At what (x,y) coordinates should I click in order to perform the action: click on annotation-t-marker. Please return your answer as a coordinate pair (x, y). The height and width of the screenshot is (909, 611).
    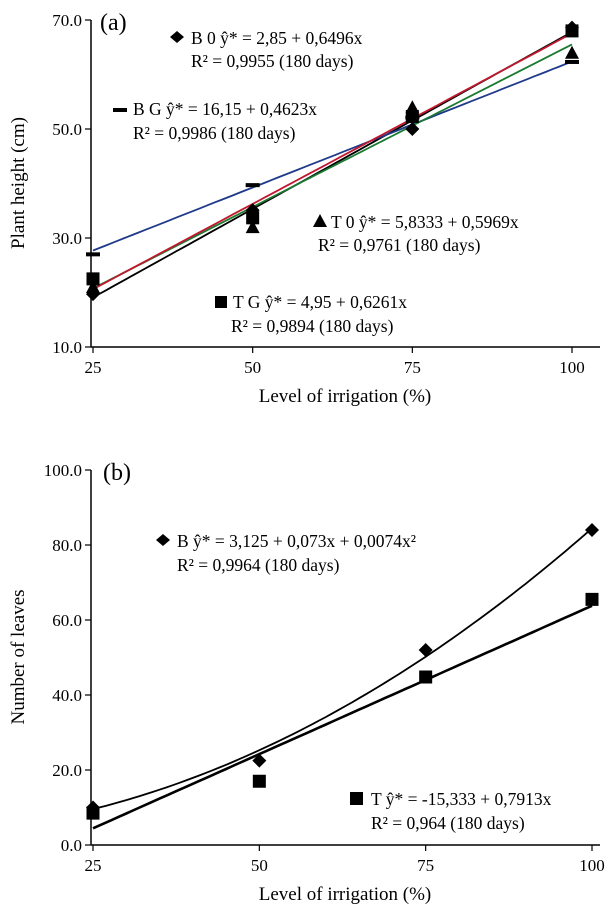
    Looking at the image, I should click on (356, 798).